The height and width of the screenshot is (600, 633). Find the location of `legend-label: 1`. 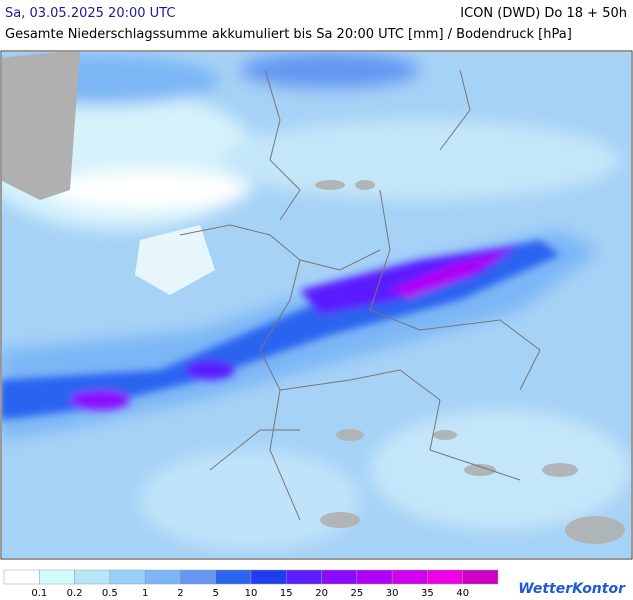

legend-label: 1 is located at coordinates (145, 593).